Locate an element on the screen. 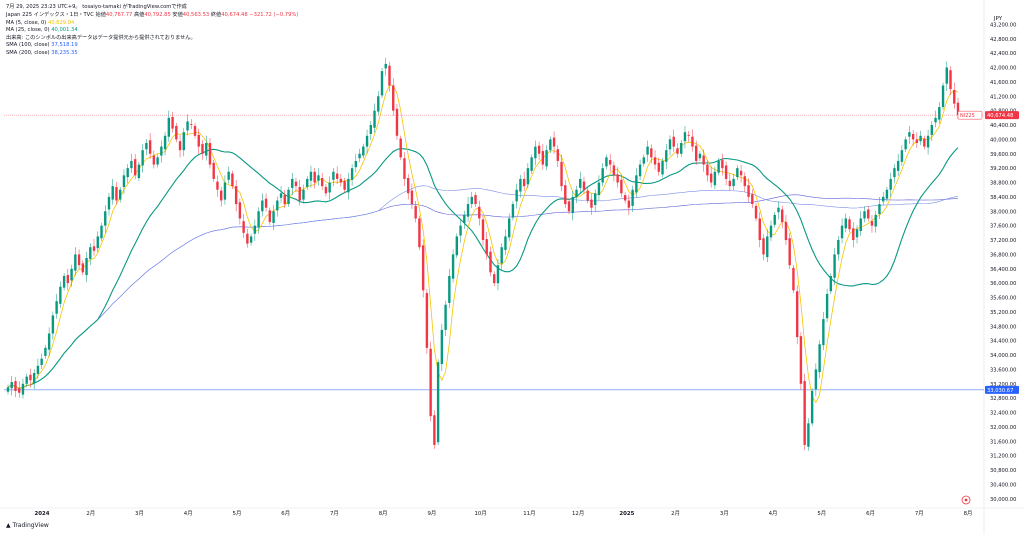 This screenshot has height=534, width=1024. y-tick-label: 41,600.00 is located at coordinates (1003, 83).